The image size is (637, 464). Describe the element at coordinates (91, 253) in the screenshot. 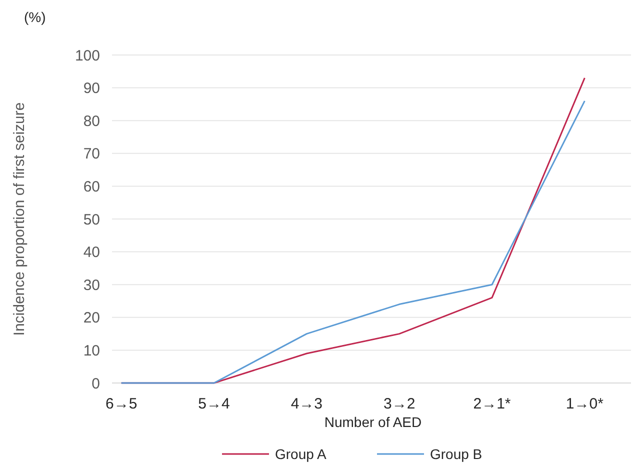

I see `y-tick-label: 40` at that location.